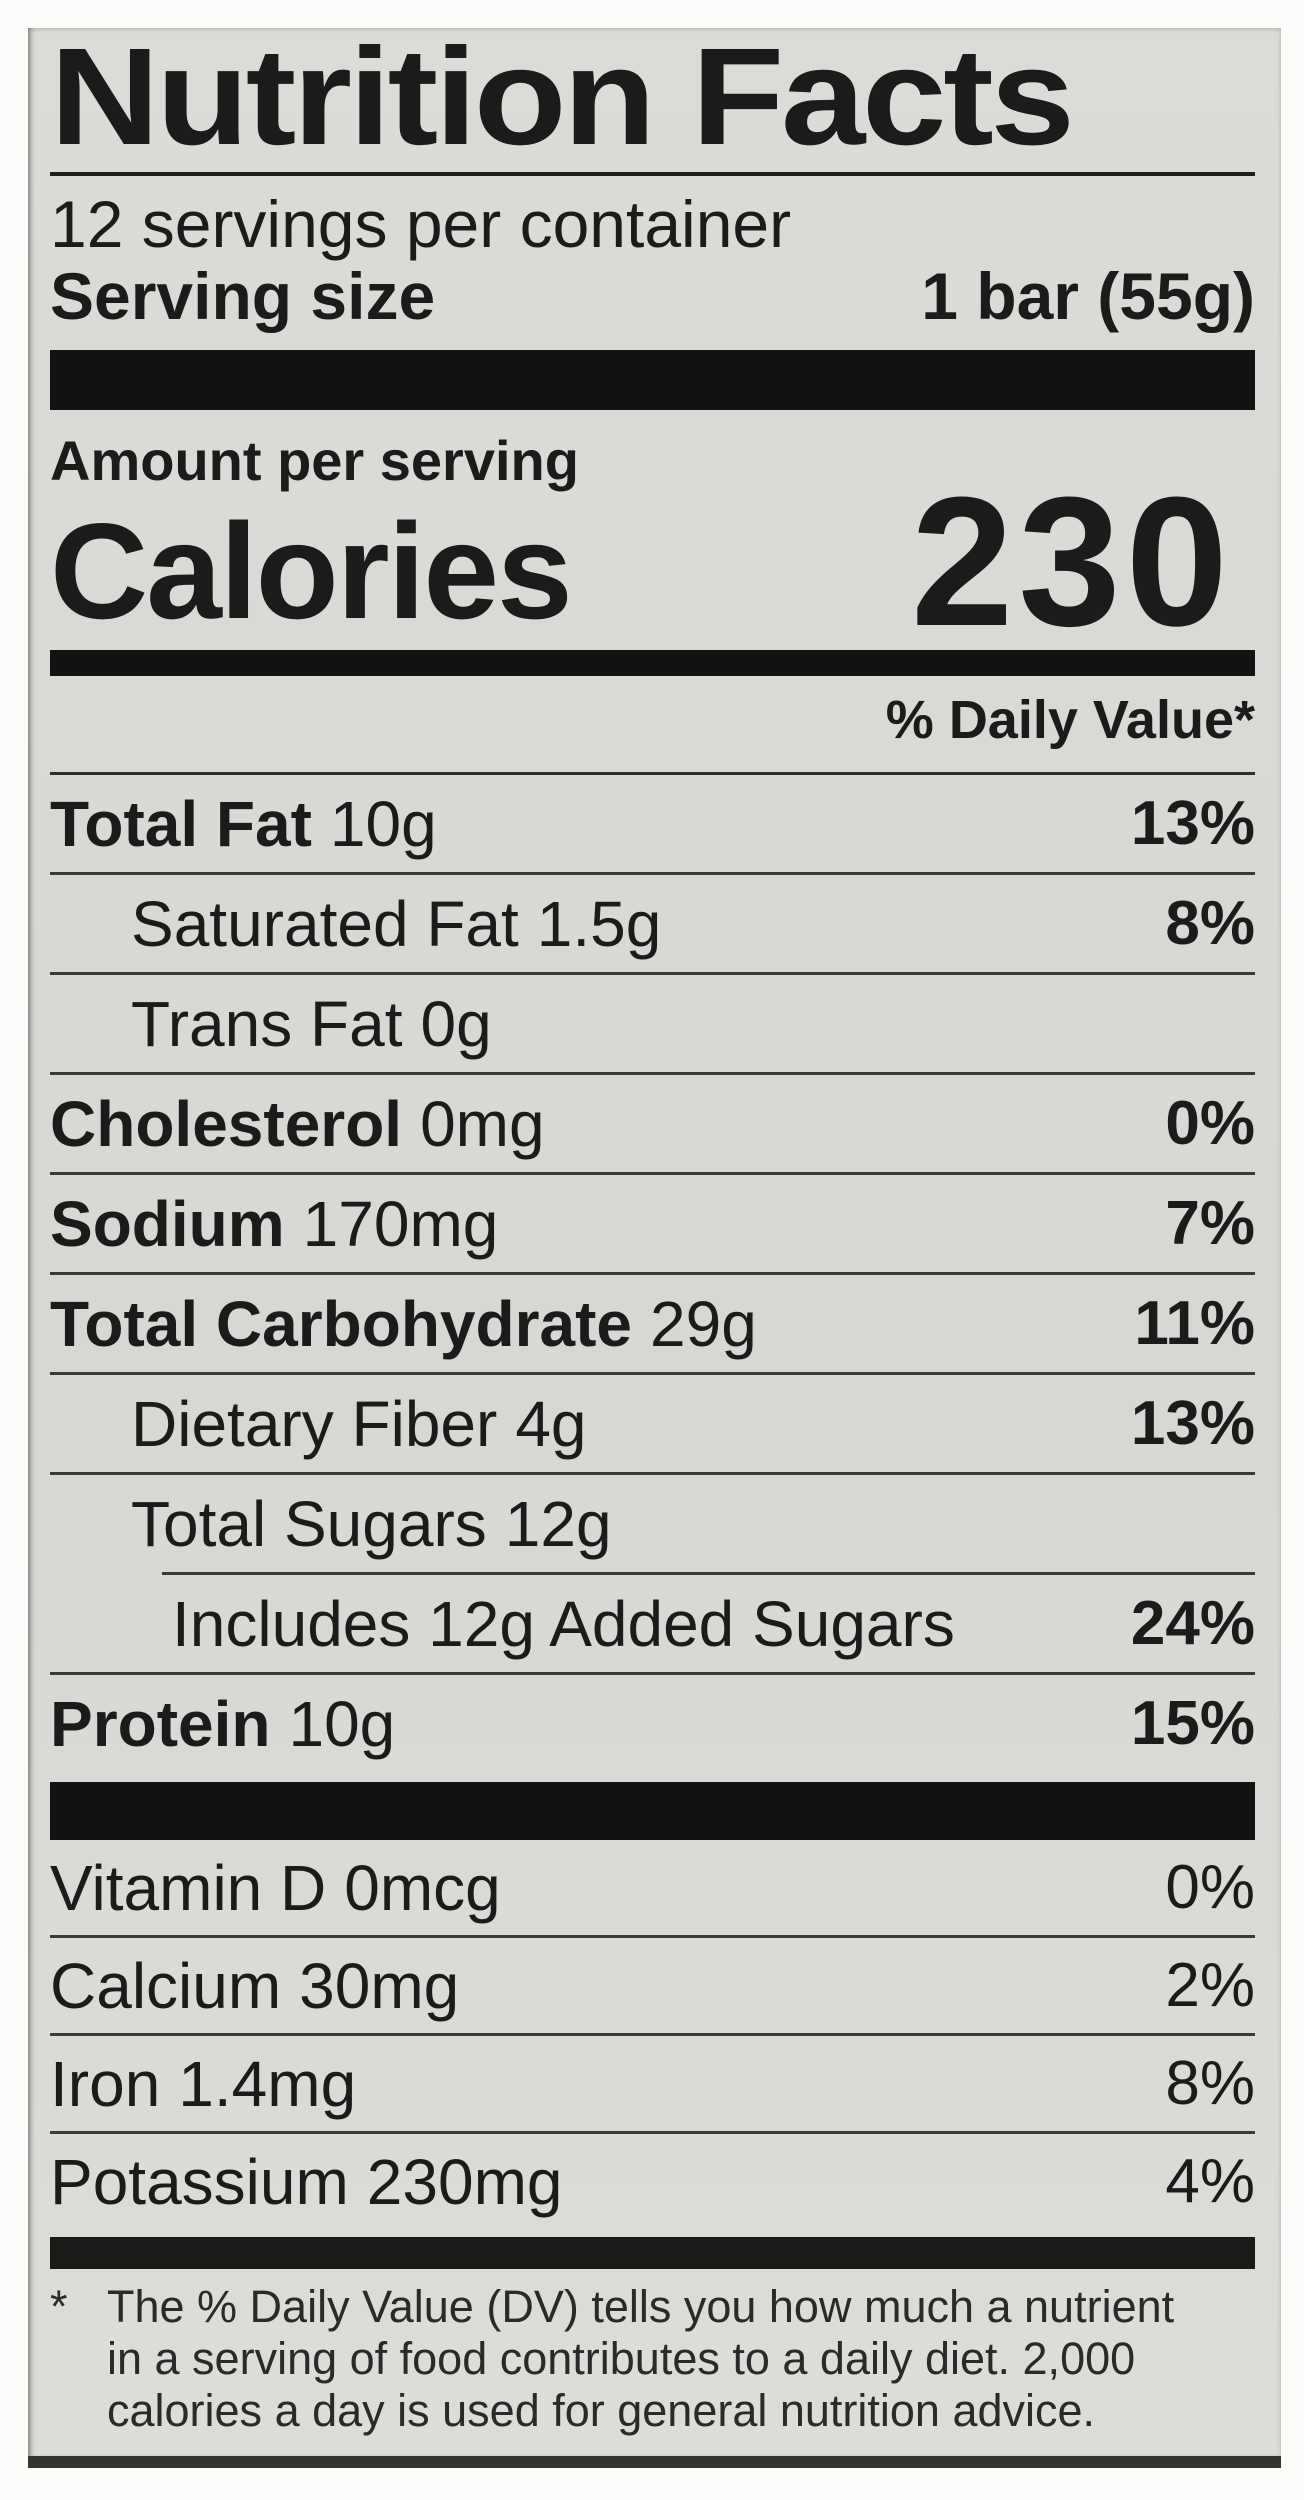  I want to click on rule-above-nutrients, so click(652, 773).